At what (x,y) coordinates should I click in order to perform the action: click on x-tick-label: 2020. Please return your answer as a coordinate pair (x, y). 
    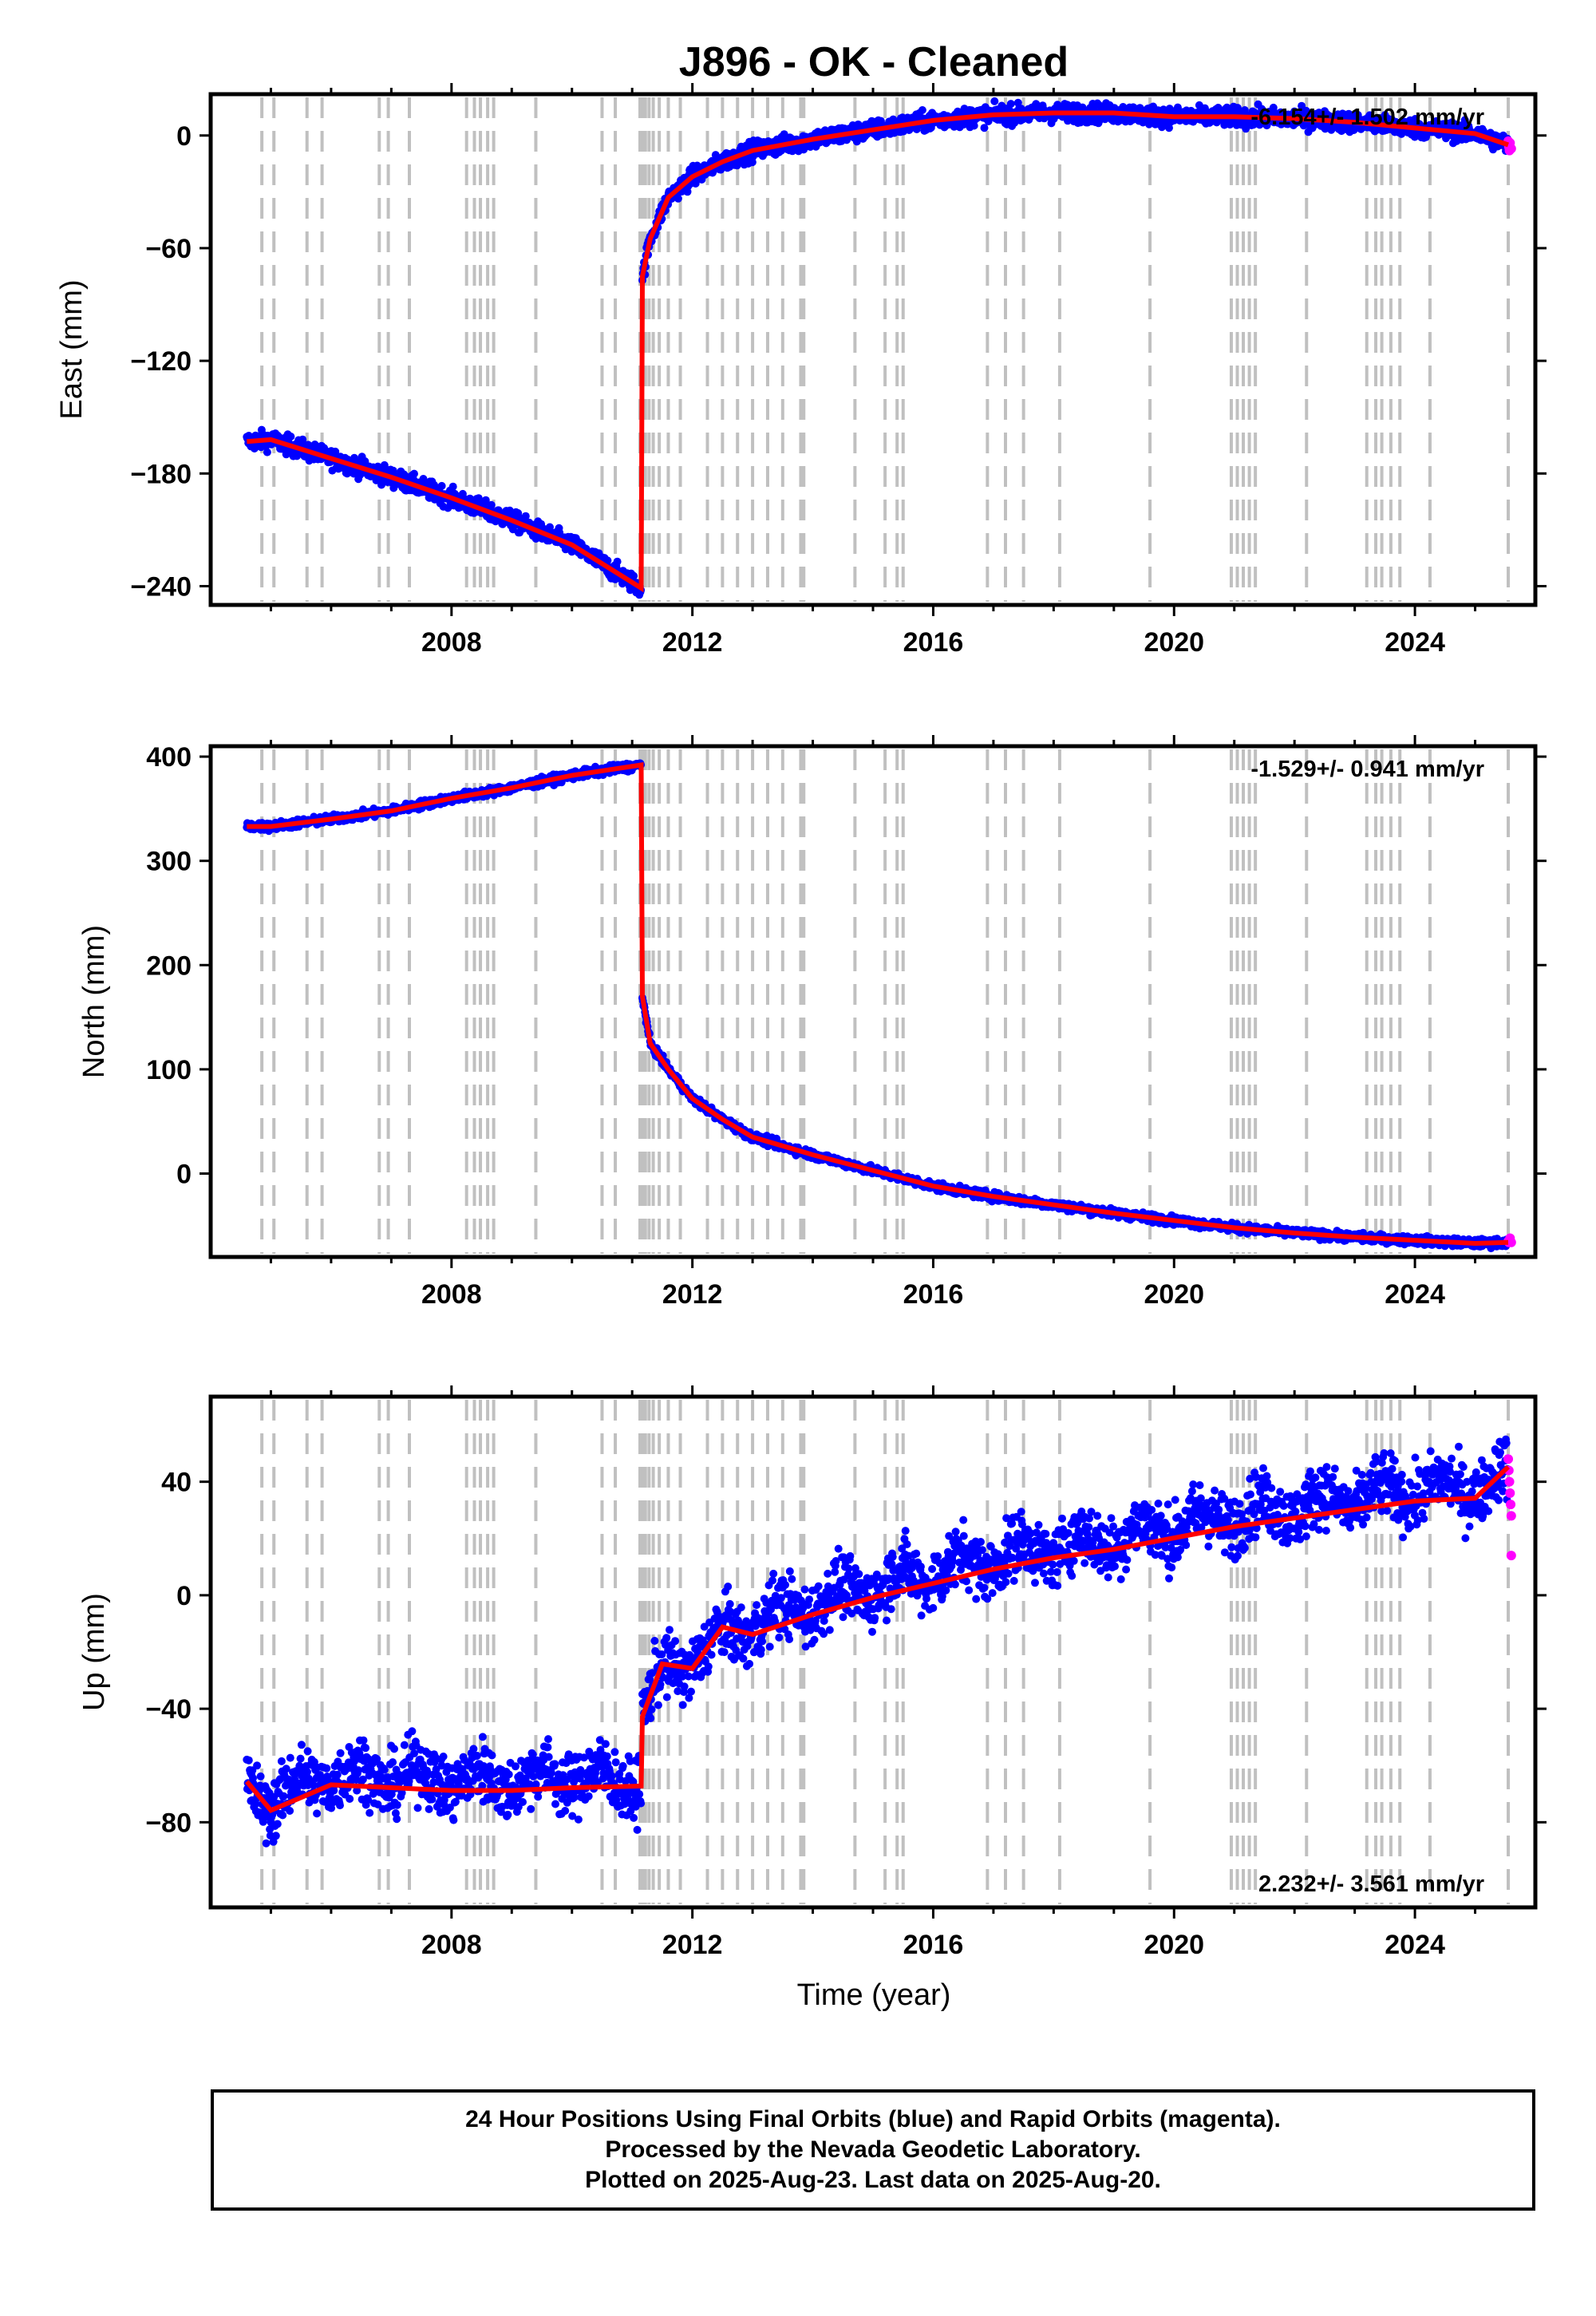
    Looking at the image, I should click on (1174, 642).